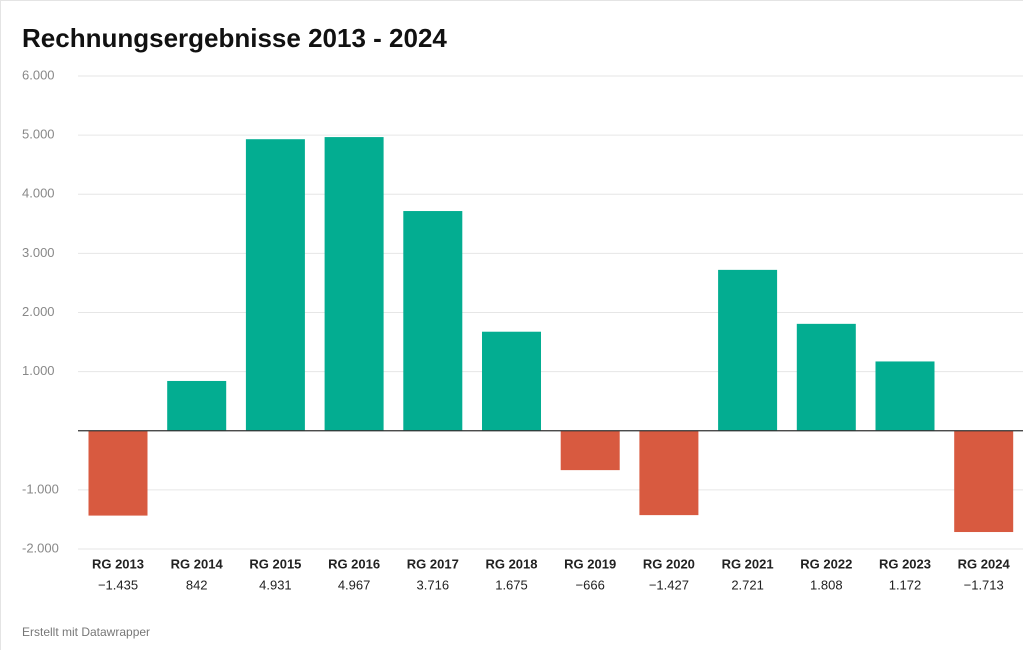 The image size is (1023, 650). What do you see at coordinates (905, 584) in the screenshot?
I see `value-label: 1.172` at bounding box center [905, 584].